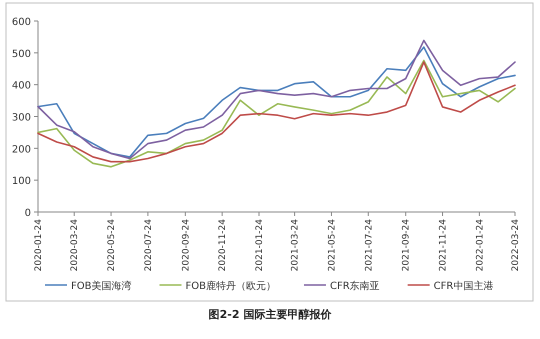 The height and width of the screenshot is (339, 540). I want to click on x-tick-label: 2022-03-24, so click(516, 245).